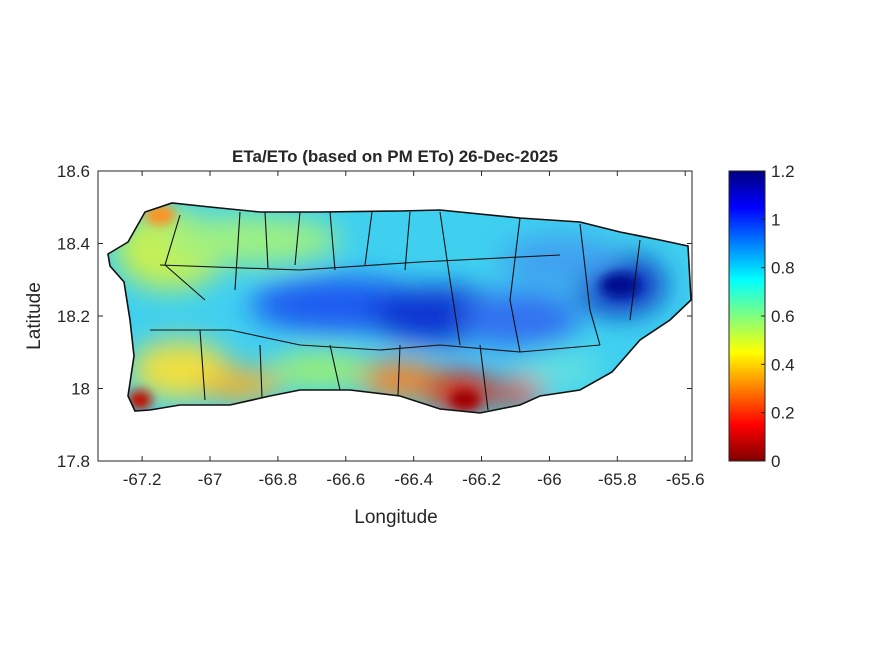  What do you see at coordinates (783, 171) in the screenshot?
I see `colorbar-tick-label: 1.2` at bounding box center [783, 171].